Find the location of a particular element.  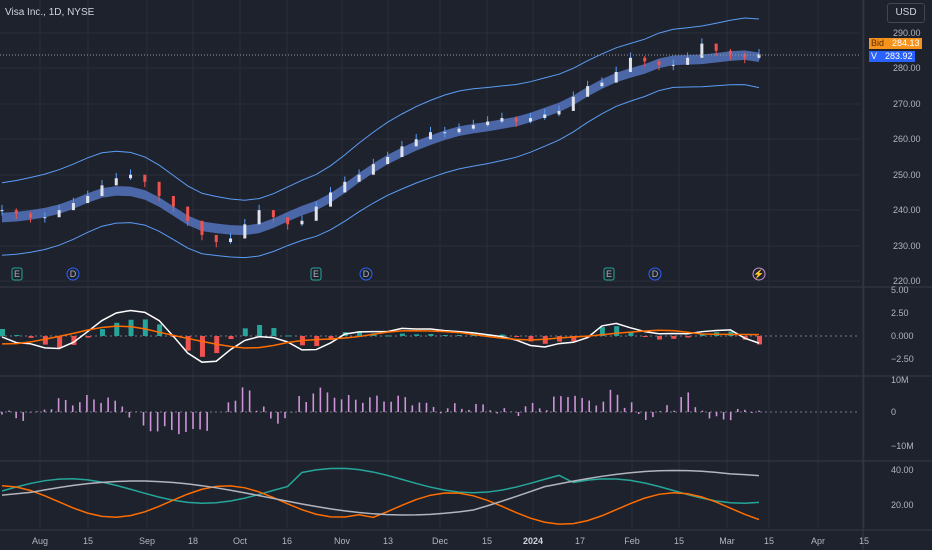

x-axis-label: 2024 is located at coordinates (533, 541).